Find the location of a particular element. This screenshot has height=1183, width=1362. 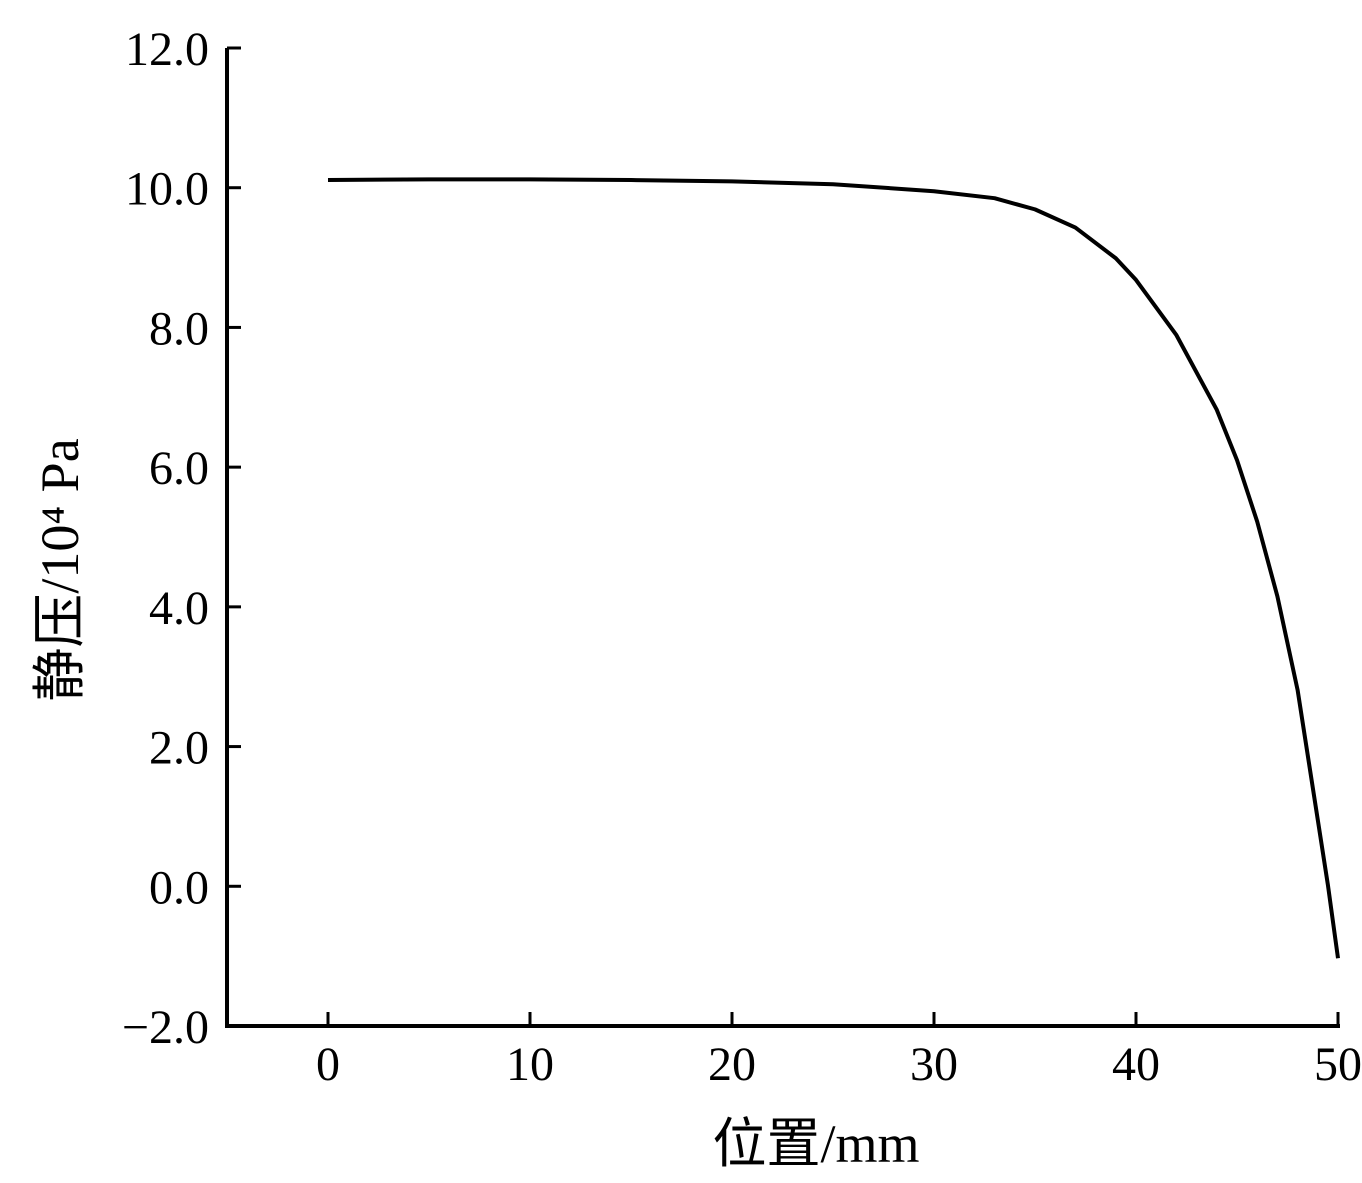

y-tick-label: 4.0 is located at coordinates (179, 608).